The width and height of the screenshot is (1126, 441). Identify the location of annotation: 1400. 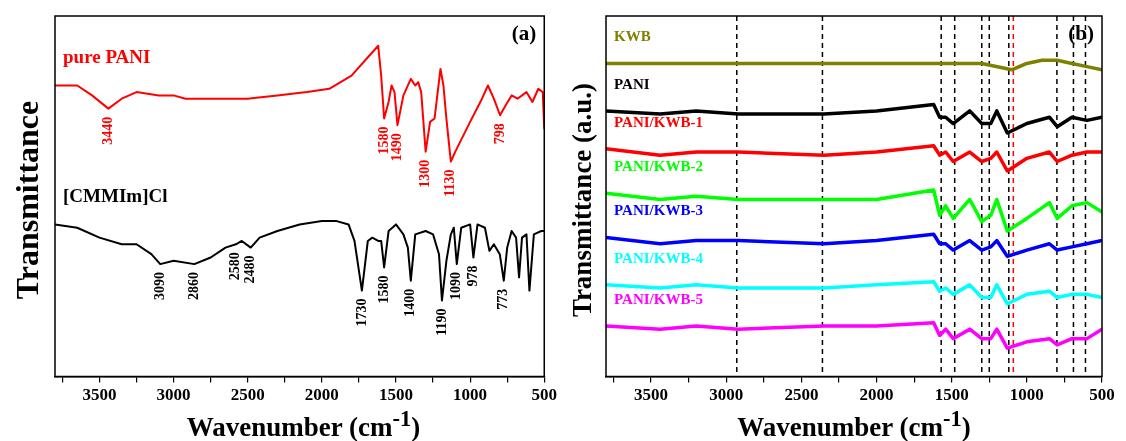
(410, 302).